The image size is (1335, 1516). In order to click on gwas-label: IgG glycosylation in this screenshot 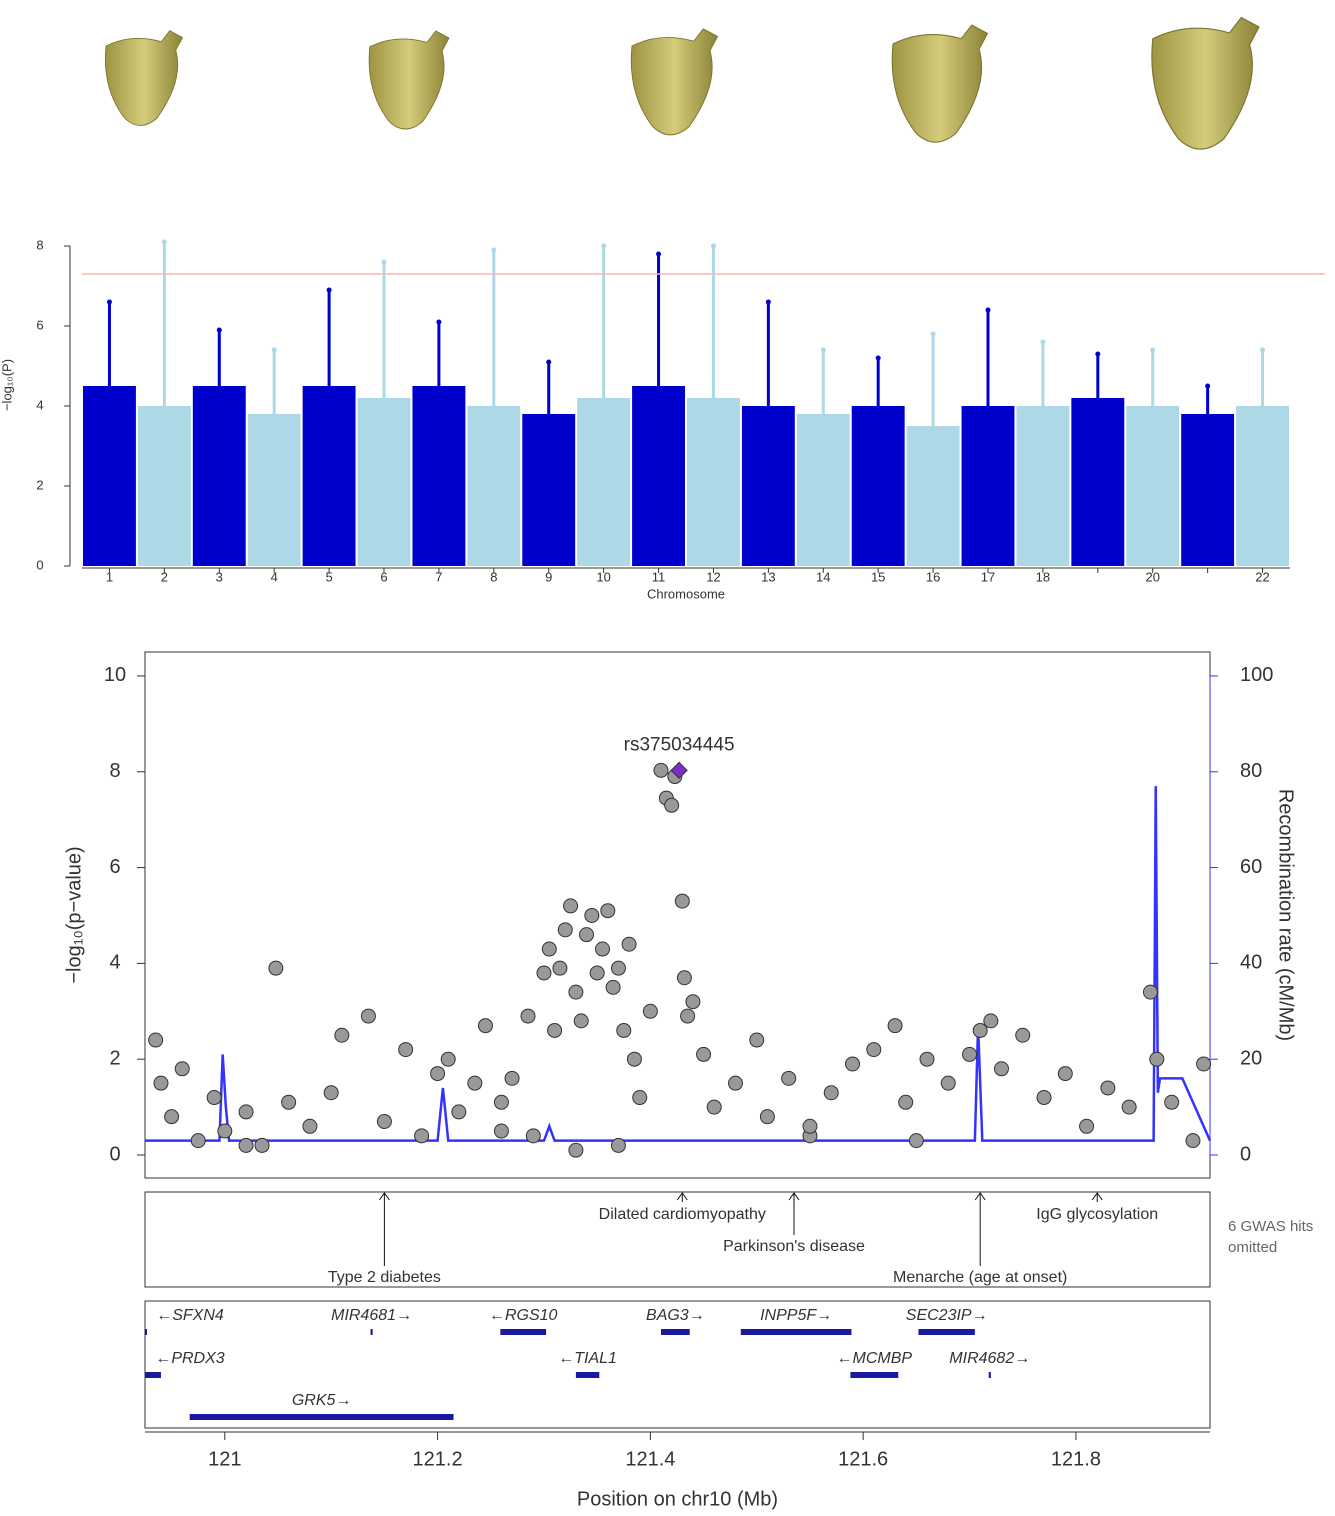, I will do `click(1097, 1214)`.